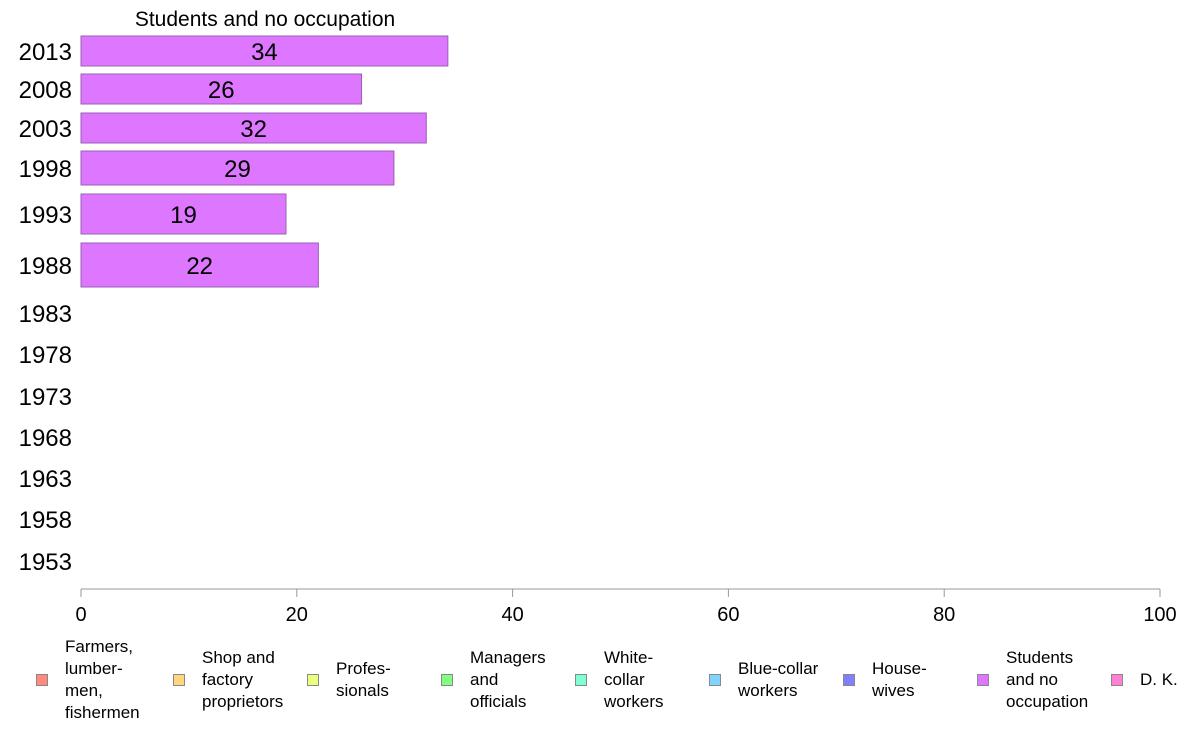  I want to click on y-tick-label: 1983, so click(45, 314).